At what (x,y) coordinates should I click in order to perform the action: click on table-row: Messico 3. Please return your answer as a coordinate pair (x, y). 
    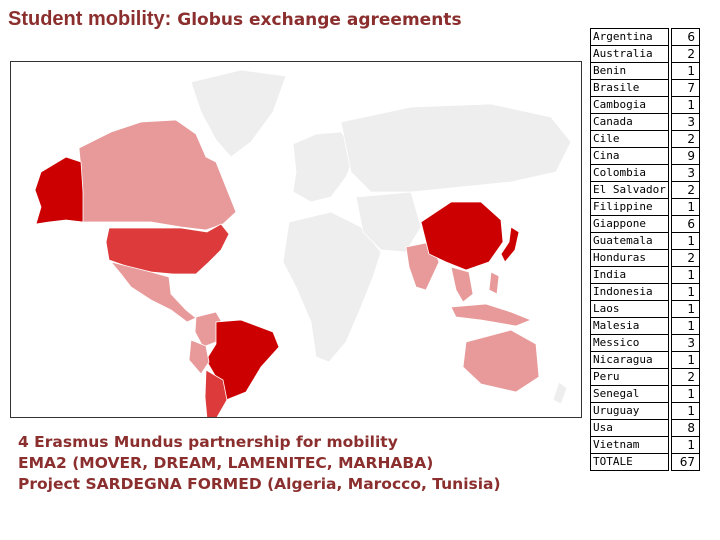
    Looking at the image, I should click on (645, 343).